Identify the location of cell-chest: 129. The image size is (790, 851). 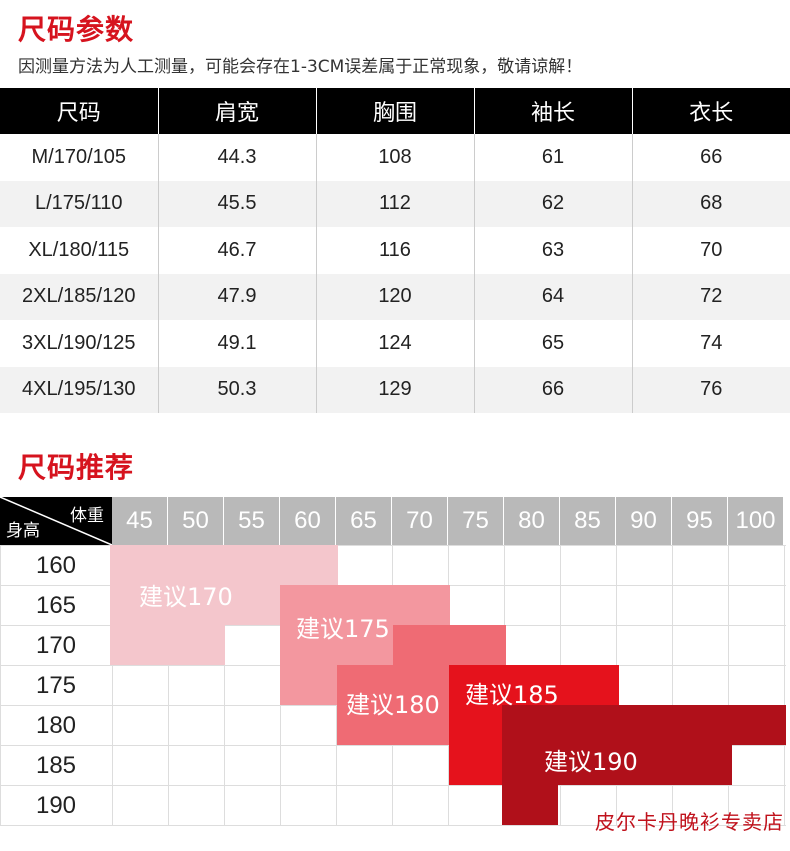
(394, 389).